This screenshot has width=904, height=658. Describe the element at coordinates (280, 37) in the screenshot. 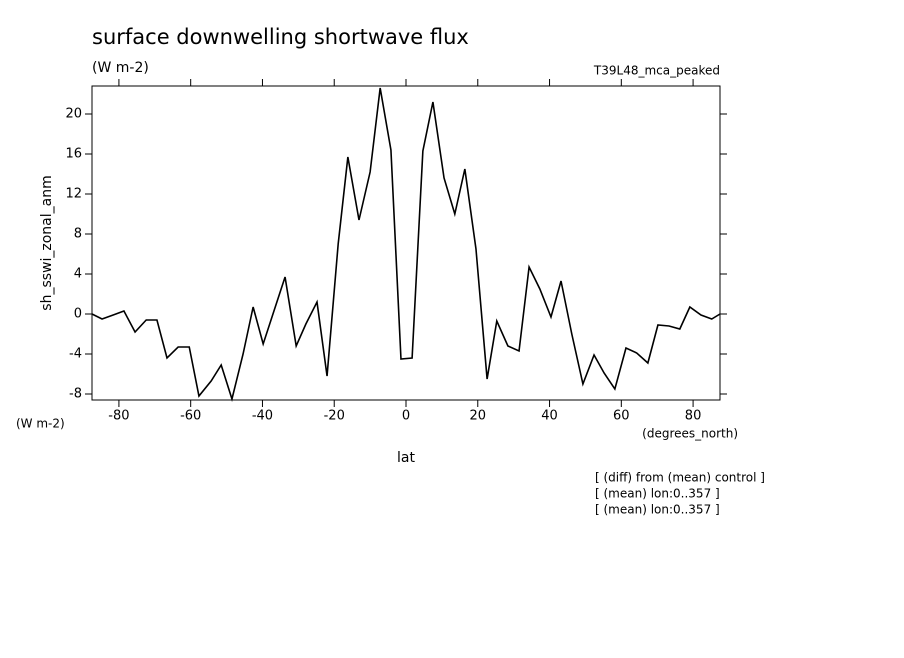

I see `chart-title: surface downwelling shortwave flux` at that location.